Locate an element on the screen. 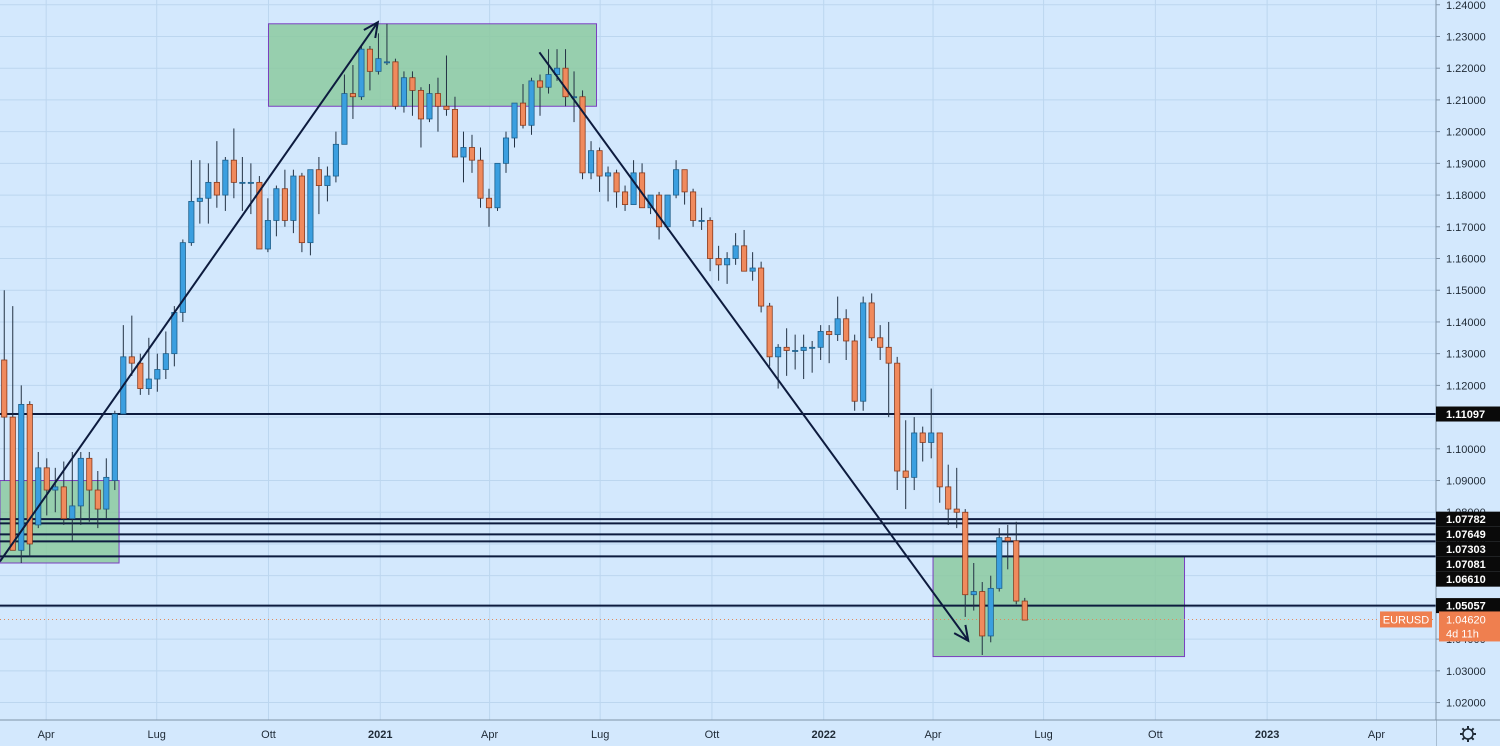 The image size is (1500, 746). time-axis-panel is located at coordinates (718, 733).